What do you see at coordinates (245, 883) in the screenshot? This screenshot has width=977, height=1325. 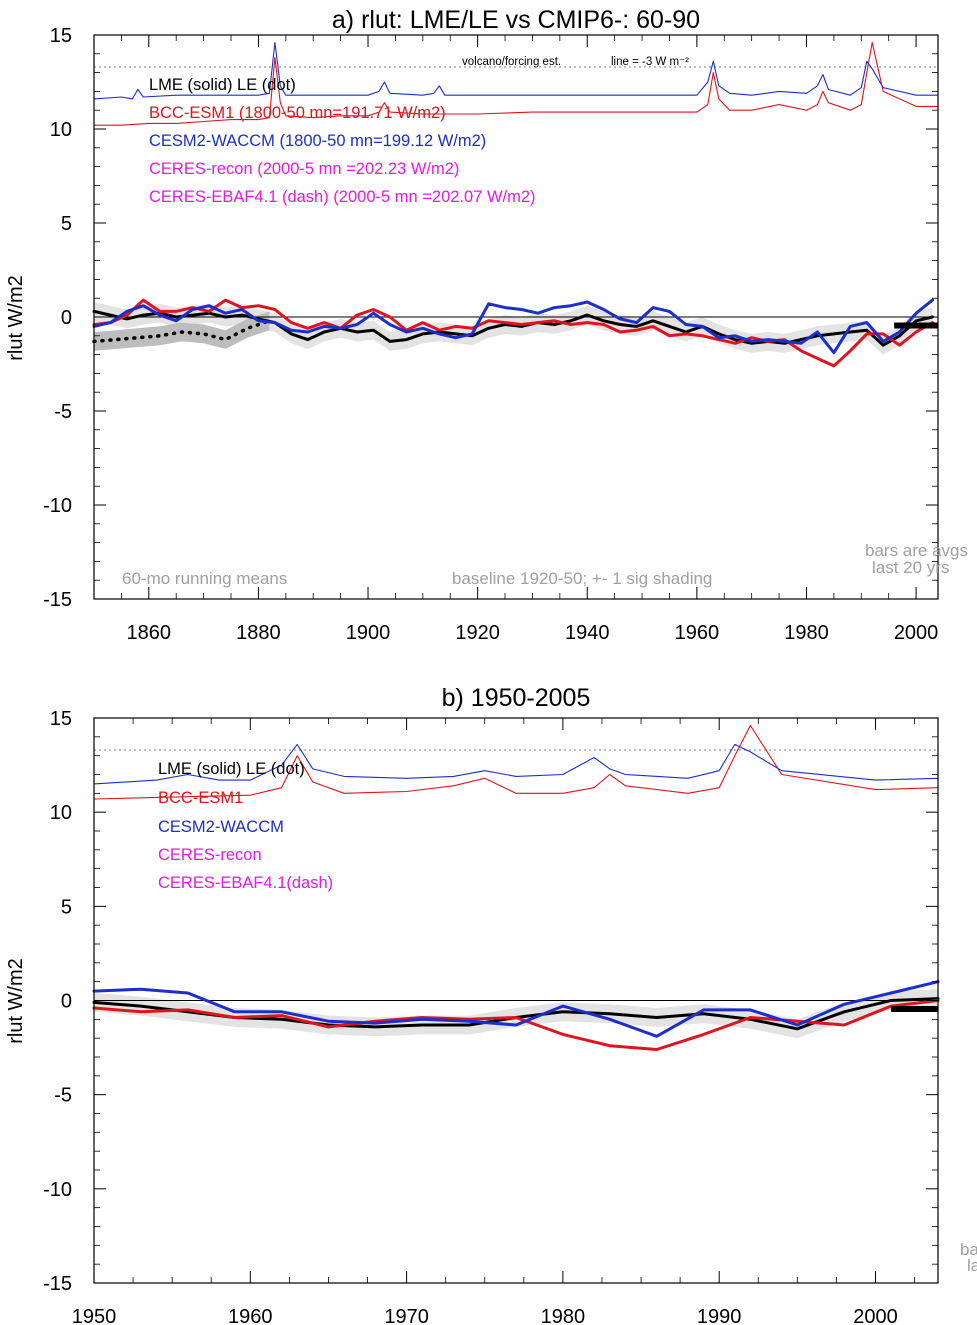 I see `legend-b-ceres-ebaf: CERES-EBAF4.1(dash)` at bounding box center [245, 883].